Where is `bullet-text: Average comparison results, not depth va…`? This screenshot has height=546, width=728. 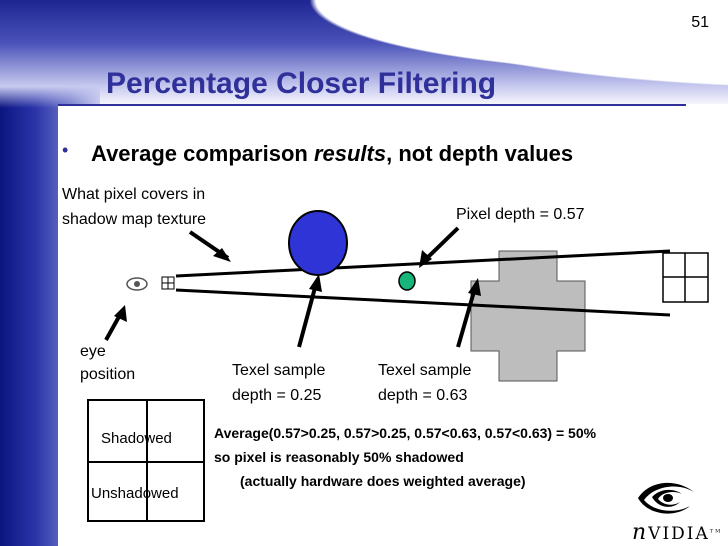
bullet-text: Average comparison results, not depth va… is located at coordinates (332, 154).